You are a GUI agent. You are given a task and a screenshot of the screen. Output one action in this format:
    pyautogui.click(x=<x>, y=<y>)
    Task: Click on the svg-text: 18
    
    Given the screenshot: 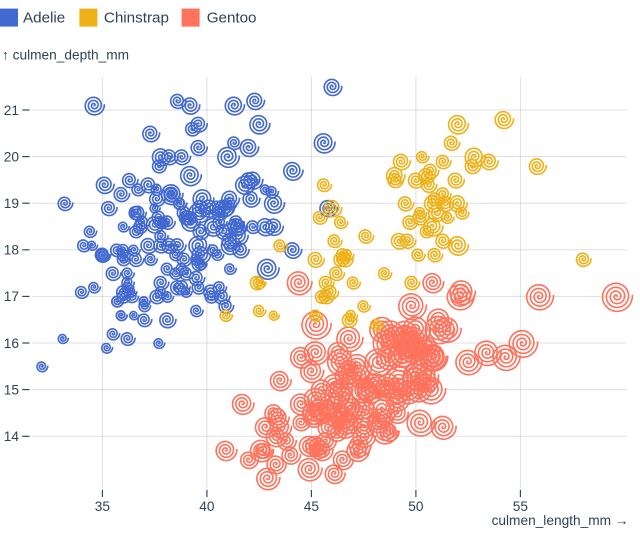 What is the action you would take?
    pyautogui.click(x=12, y=250)
    